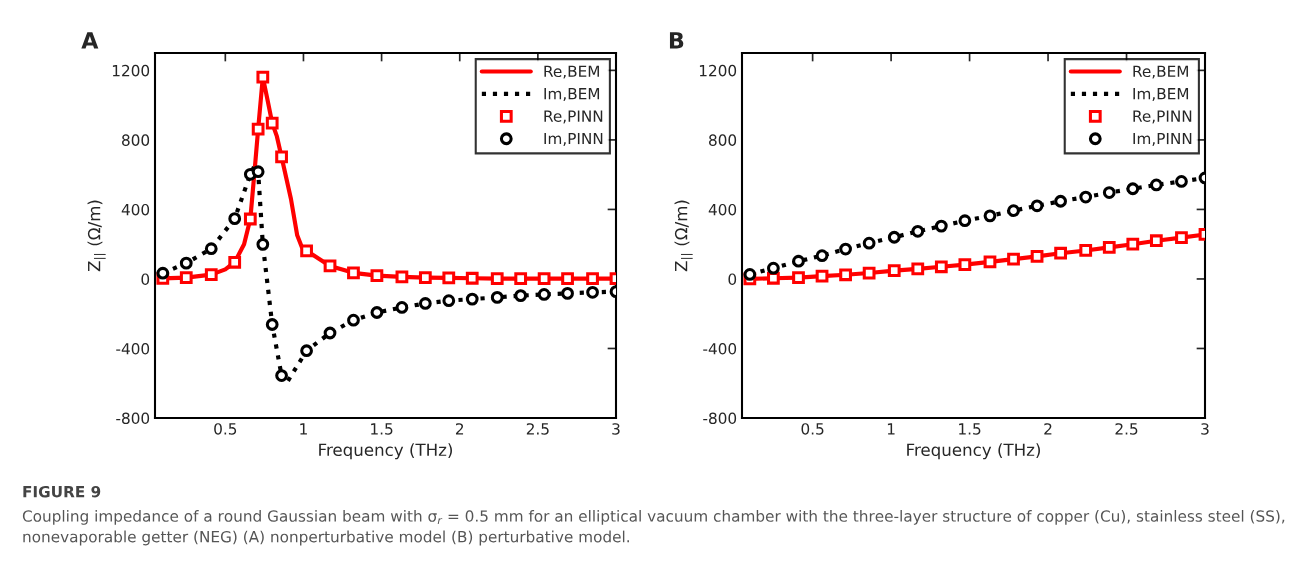 The height and width of the screenshot is (577, 1290). What do you see at coordinates (90, 40) in the screenshot?
I see `text: A` at bounding box center [90, 40].